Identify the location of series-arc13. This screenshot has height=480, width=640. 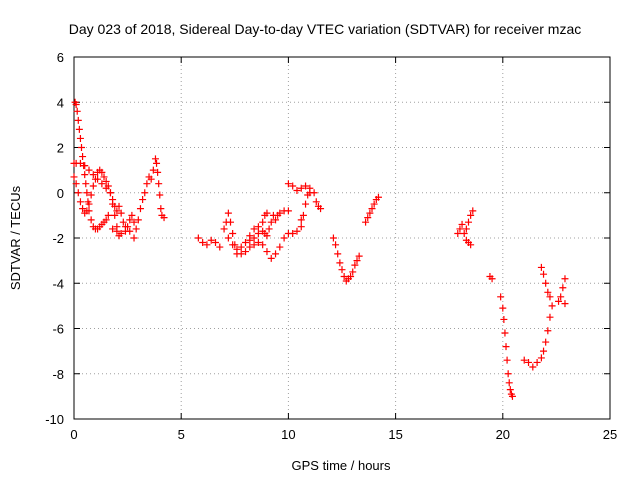
(491, 277).